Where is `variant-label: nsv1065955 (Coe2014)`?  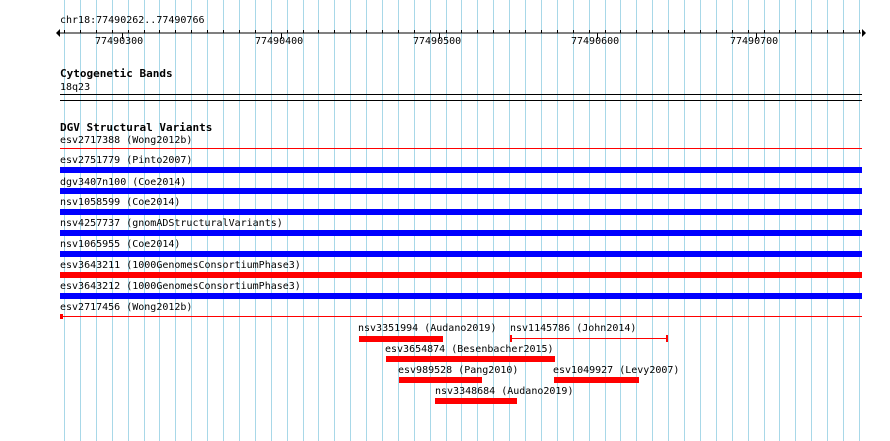
variant-label: nsv1065955 (Coe2014) is located at coordinates (120, 244).